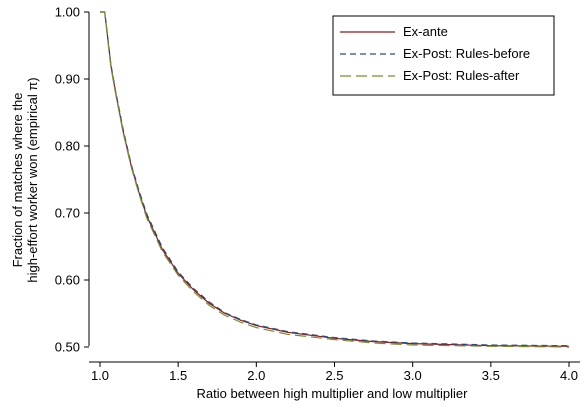 The image size is (587, 409). I want to click on legend-label-rules-after: Ex-Post: Rules-after, so click(461, 75).